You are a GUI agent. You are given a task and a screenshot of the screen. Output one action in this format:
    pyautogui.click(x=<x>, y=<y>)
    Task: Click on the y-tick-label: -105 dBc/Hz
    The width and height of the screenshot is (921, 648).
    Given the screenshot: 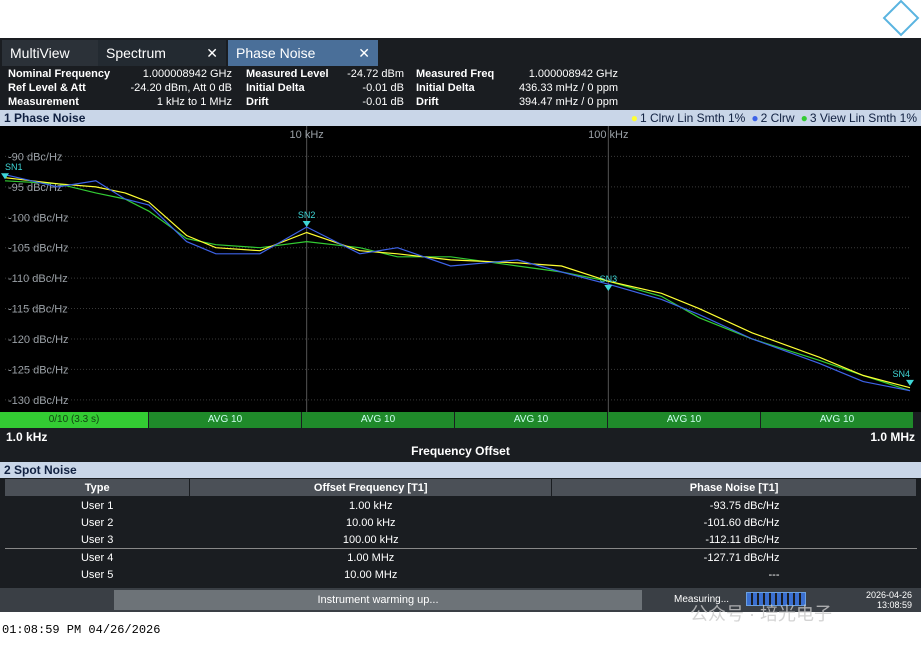 What is the action you would take?
    pyautogui.click(x=38, y=249)
    